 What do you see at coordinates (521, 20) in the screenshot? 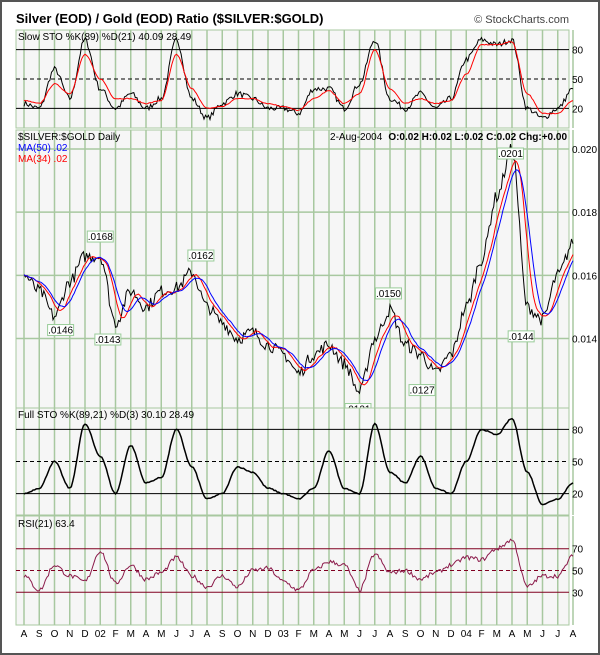
I see `copyright: © StockCharts.com` at bounding box center [521, 20].